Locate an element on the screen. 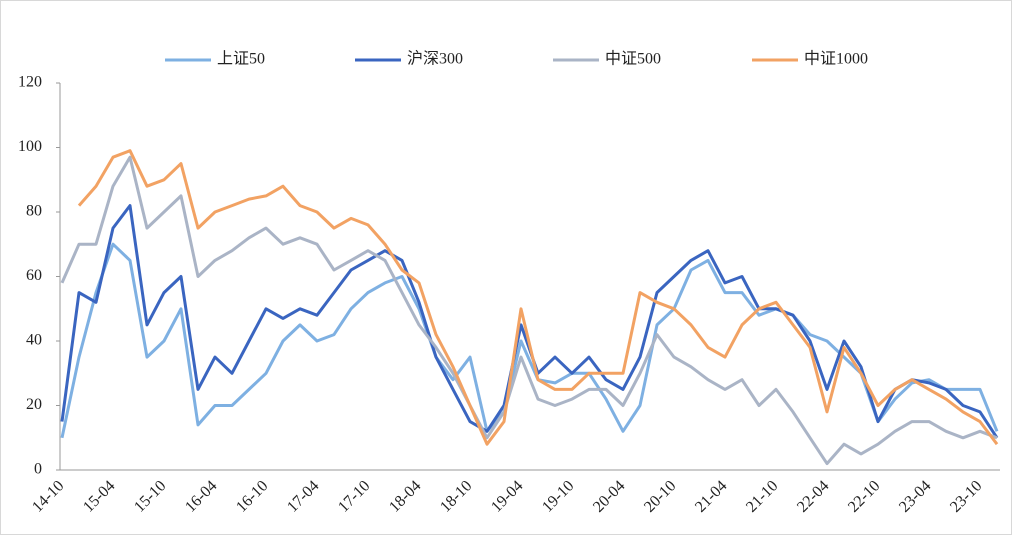  y-tick-label: 100 is located at coordinates (30, 146).